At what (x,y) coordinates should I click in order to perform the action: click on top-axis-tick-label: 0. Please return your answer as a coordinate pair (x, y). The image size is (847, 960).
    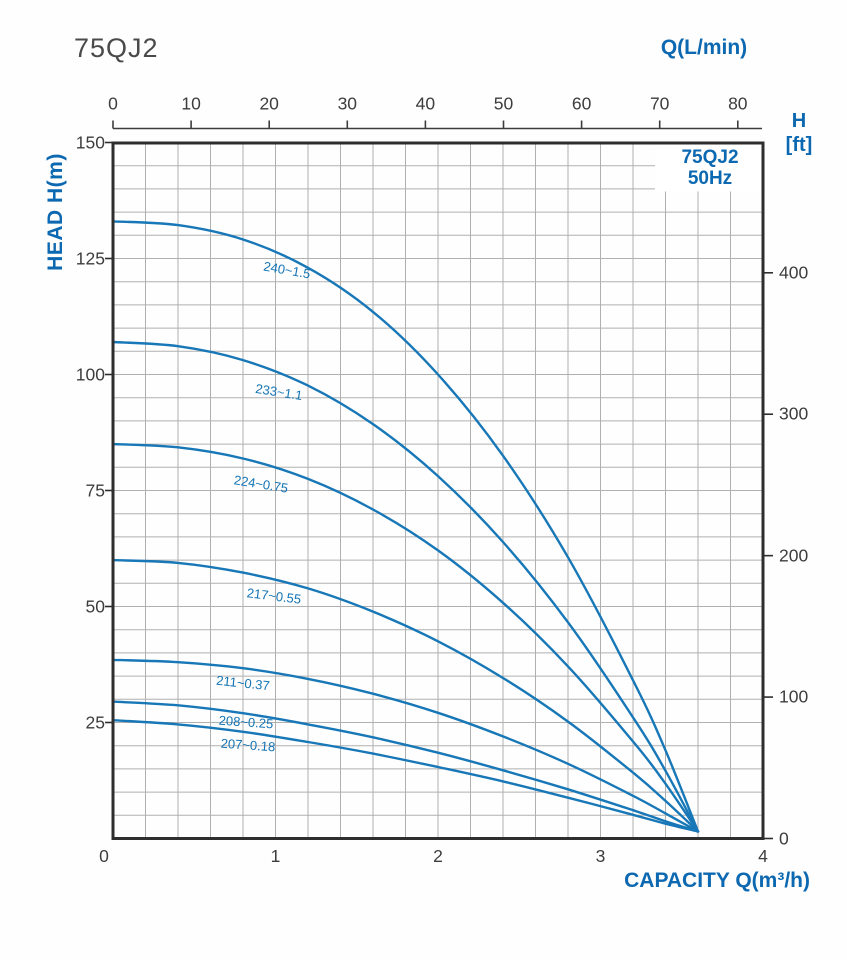
    Looking at the image, I should click on (113, 103).